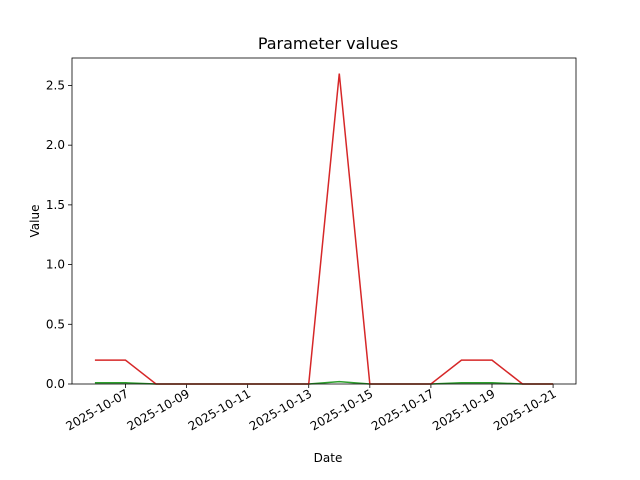 The image size is (640, 480). I want to click on x-tick-label: 2025-10-17, so click(402, 409).